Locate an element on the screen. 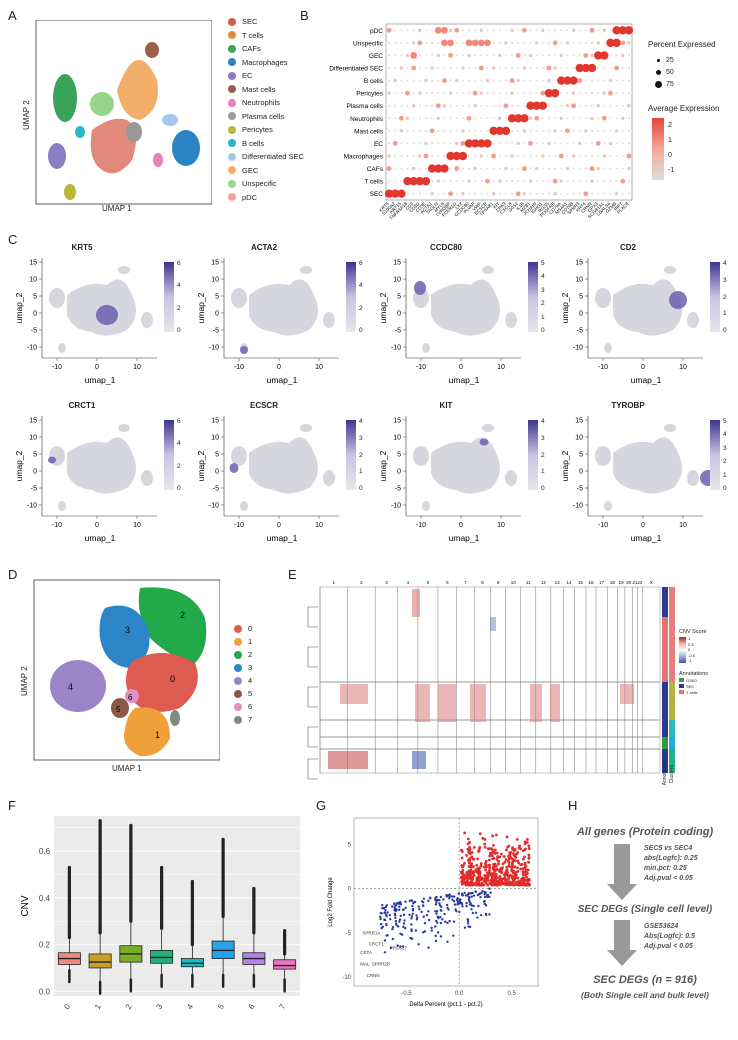  chromosome-label: 18 is located at coordinates (613, 582).